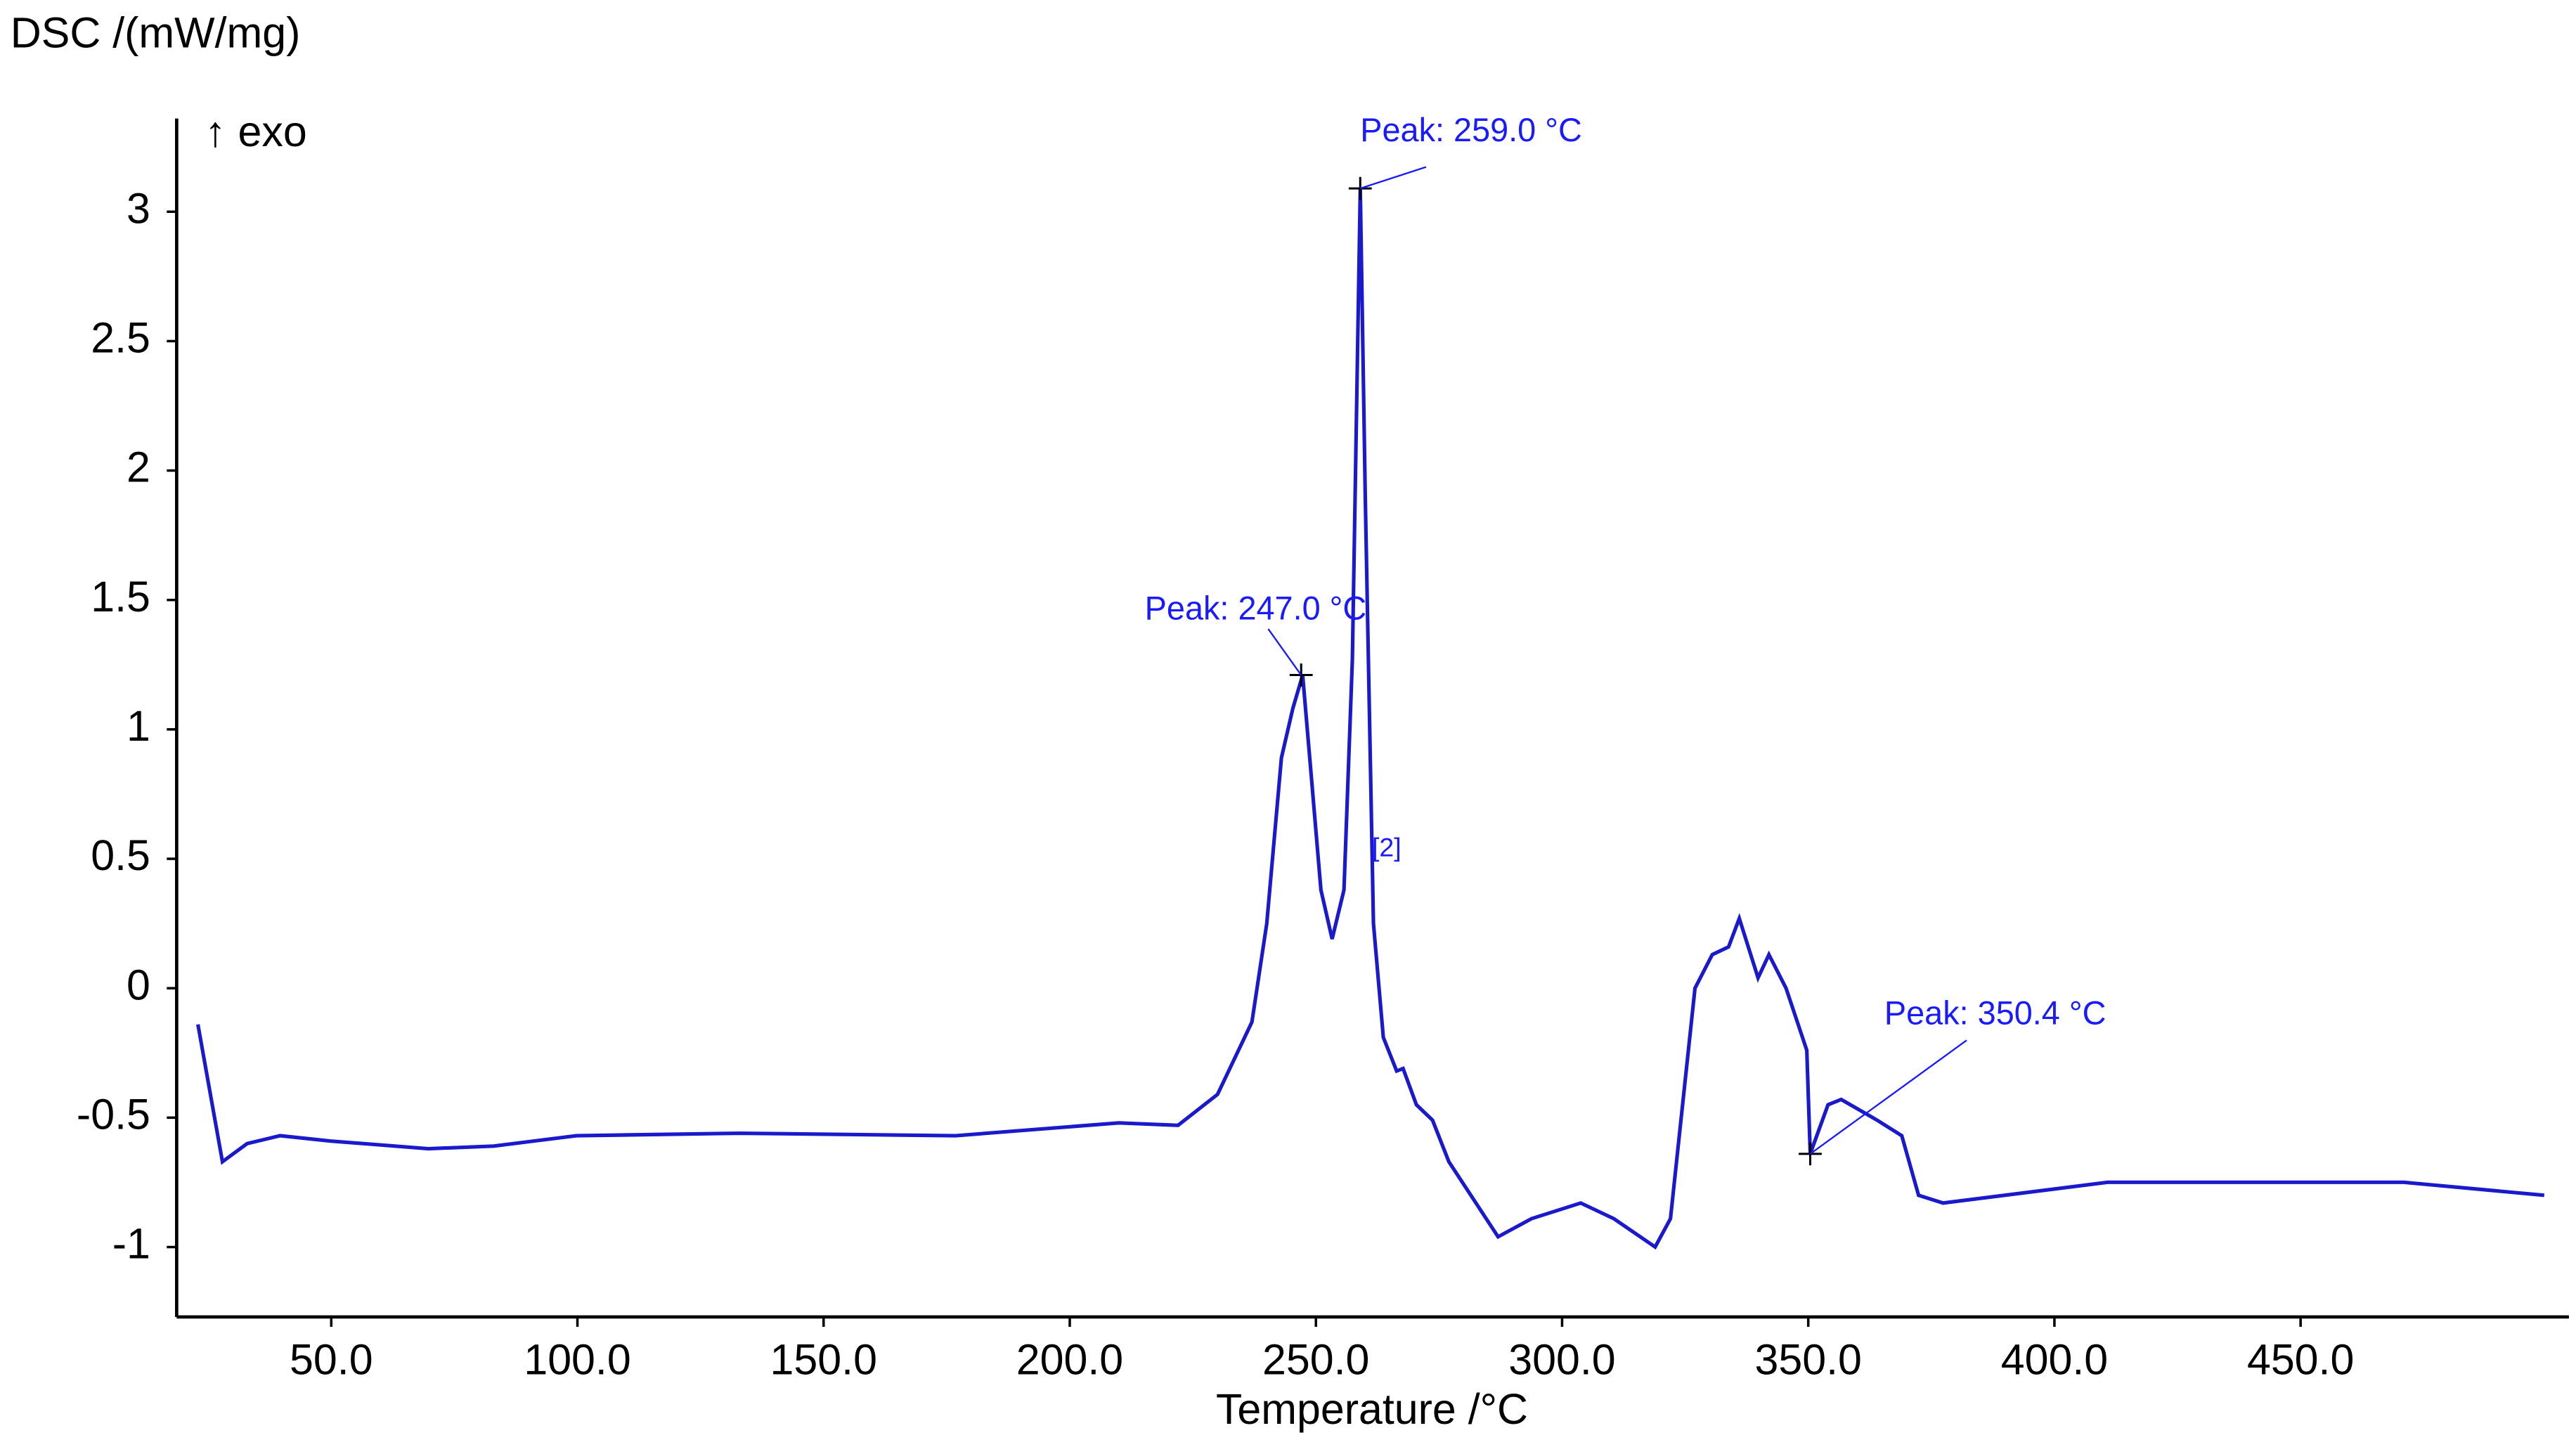 The image size is (2576, 1447). What do you see at coordinates (139, 726) in the screenshot?
I see `y-tick-label: 1` at bounding box center [139, 726].